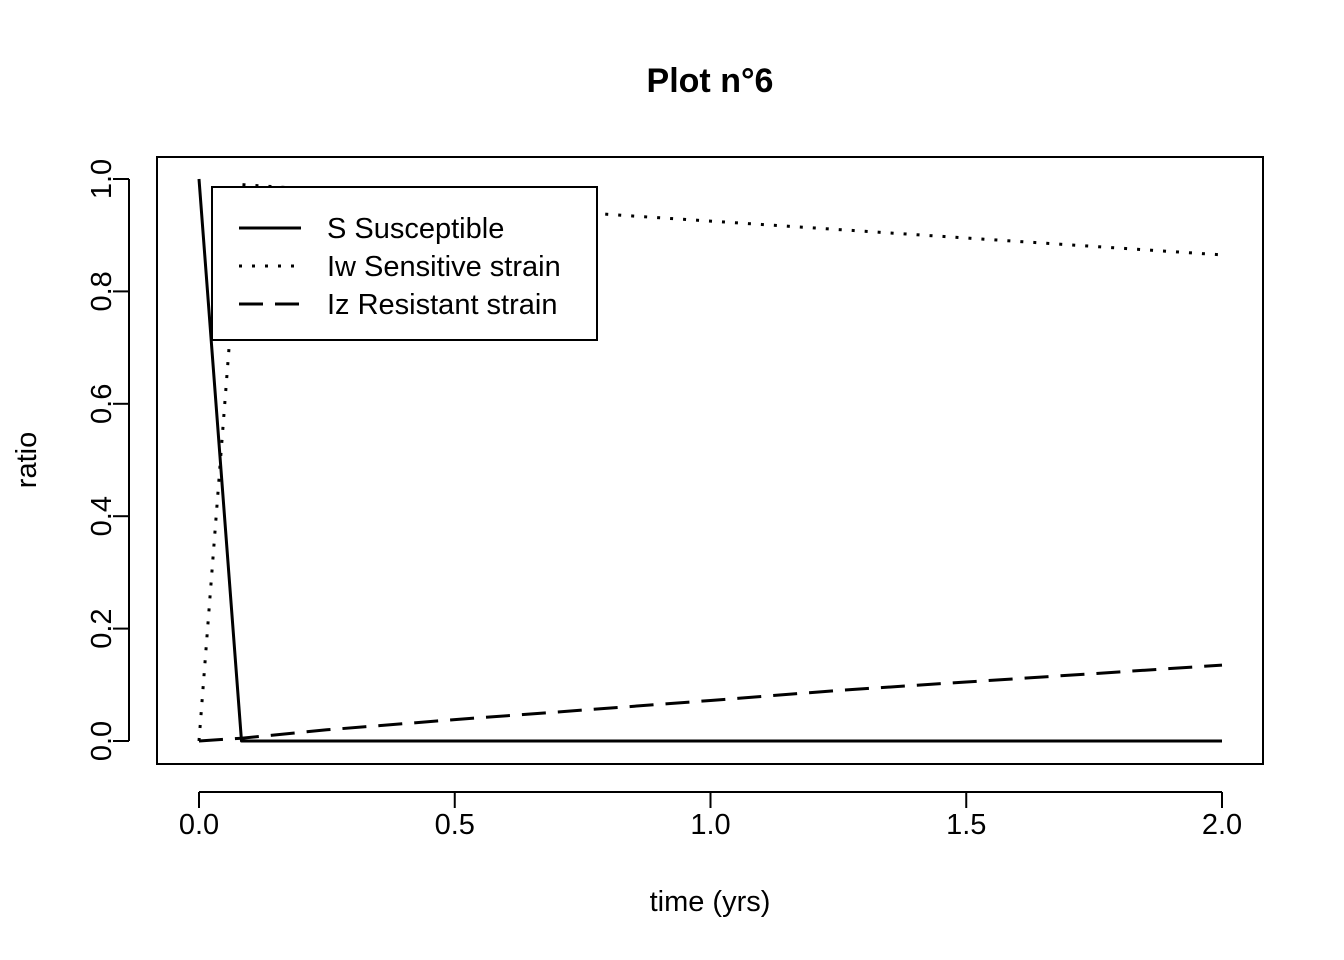 The width and height of the screenshot is (1344, 960). Describe the element at coordinates (27, 460) in the screenshot. I see `y-axis-label: ratio` at that location.